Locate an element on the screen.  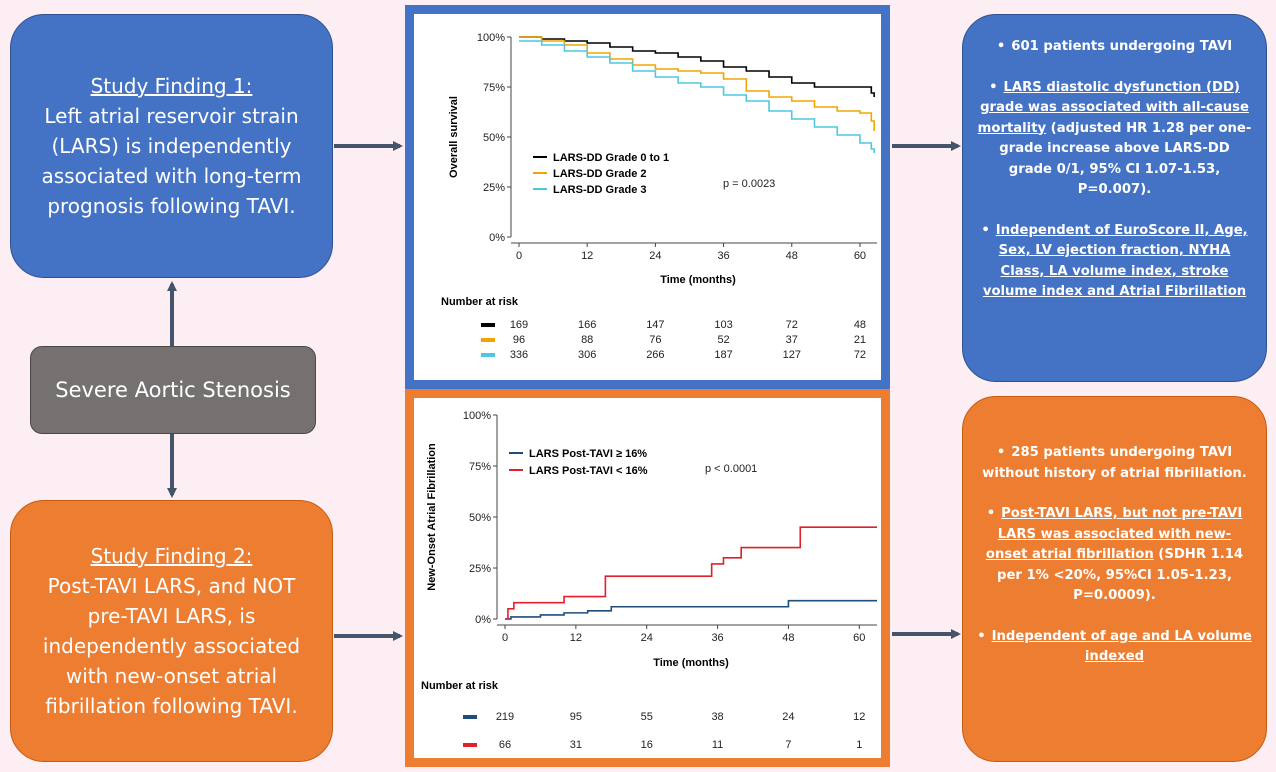
center-label: Severe Aortic Stenosis is located at coordinates (173, 390).